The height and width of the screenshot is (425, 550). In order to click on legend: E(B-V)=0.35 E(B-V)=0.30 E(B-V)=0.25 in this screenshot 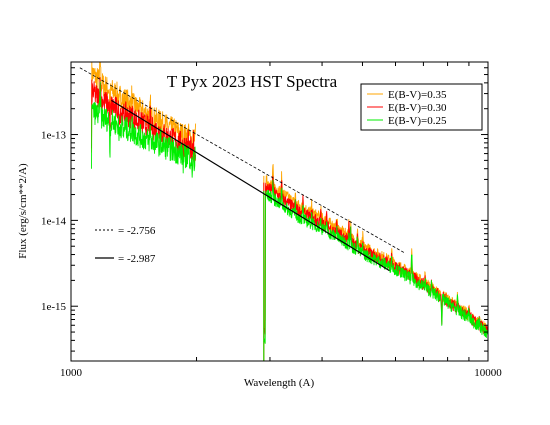, I will do `click(421, 107)`.